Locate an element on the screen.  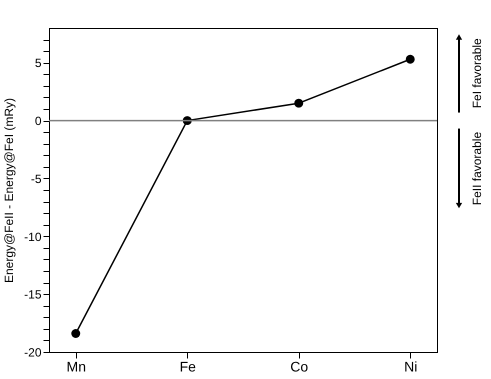
text: FeII favorable is located at coordinates (477, 169).